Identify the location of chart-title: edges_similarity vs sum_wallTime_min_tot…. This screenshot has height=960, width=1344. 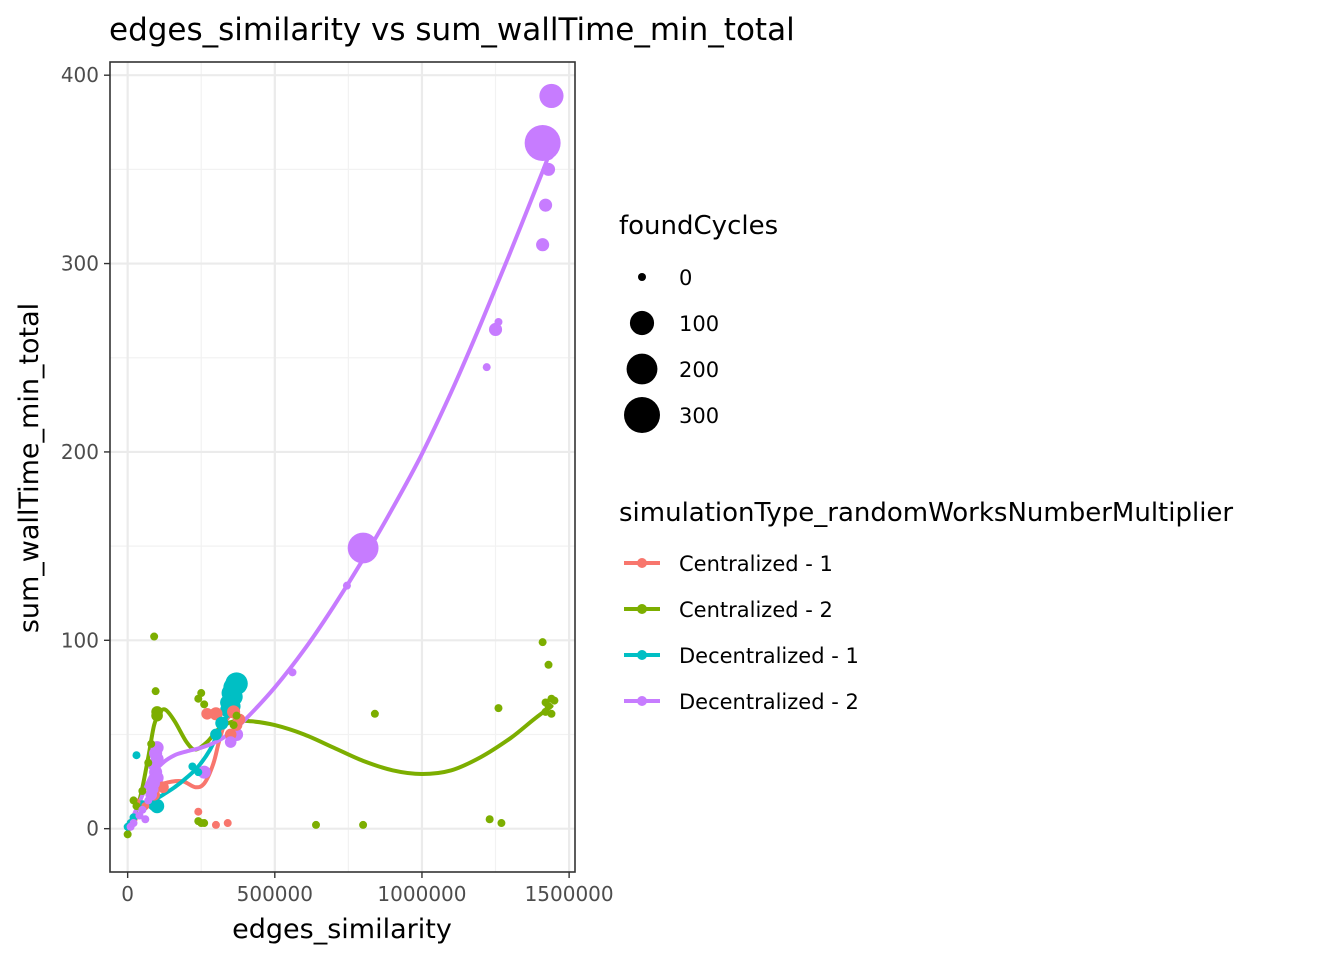
(452, 30).